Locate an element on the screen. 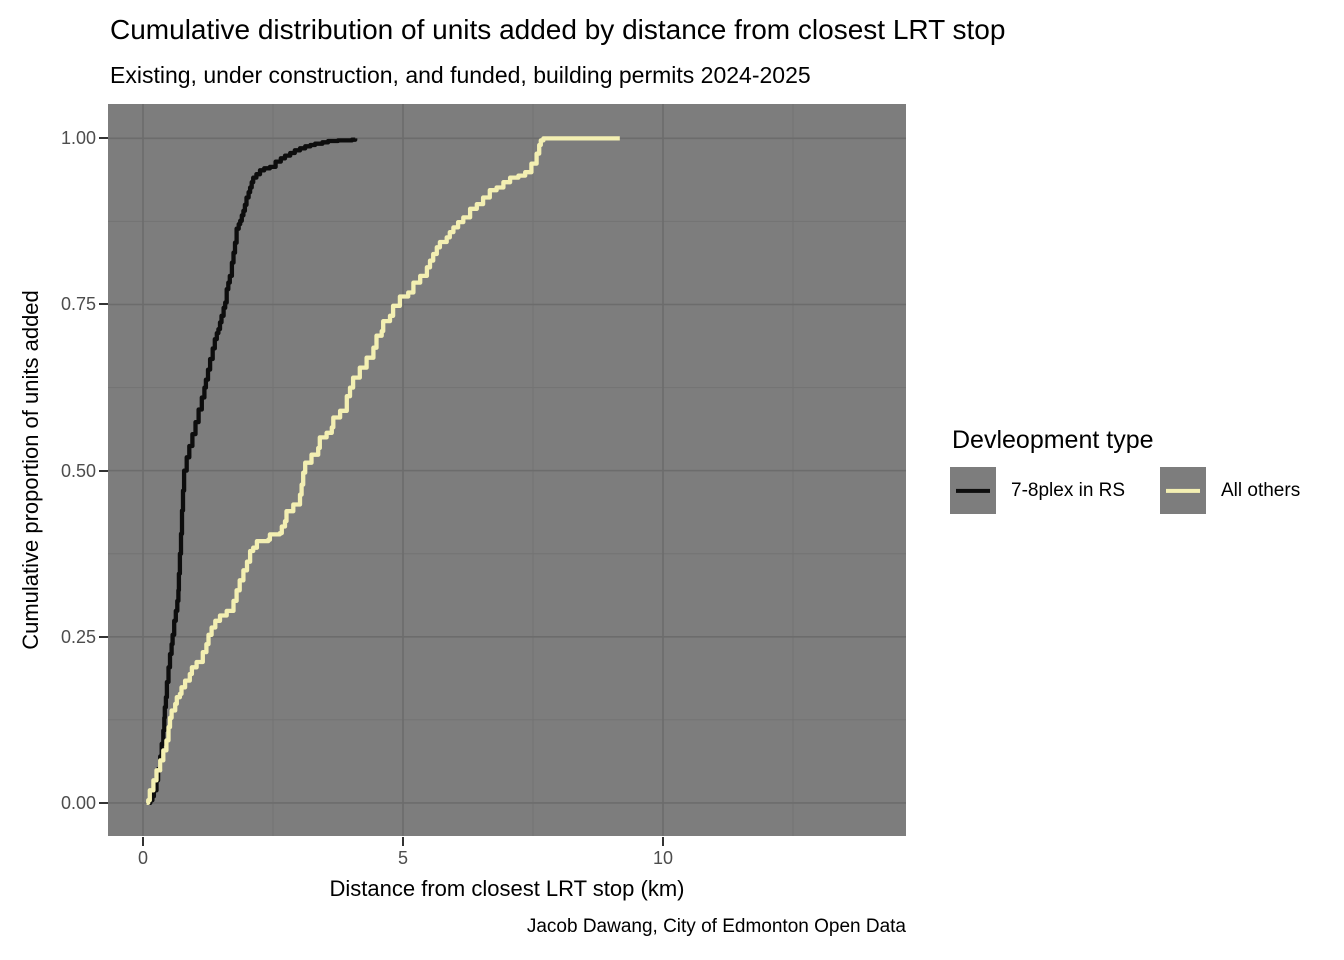 This screenshot has height=960, width=1344. legend-label-7-8plex-in-rs: 7-8plex in RS is located at coordinates (1068, 490).